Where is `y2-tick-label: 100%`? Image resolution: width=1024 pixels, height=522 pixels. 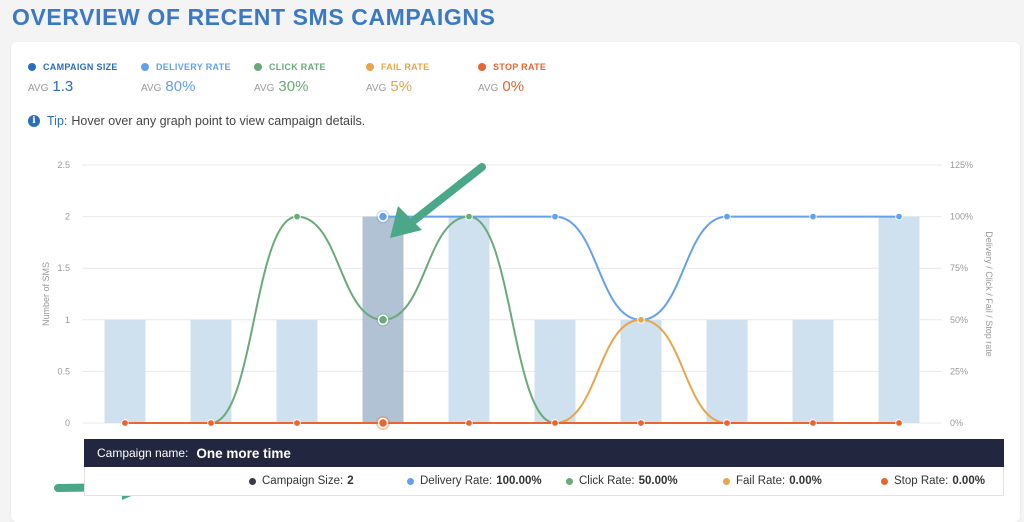
y2-tick-label: 100% is located at coordinates (961, 217).